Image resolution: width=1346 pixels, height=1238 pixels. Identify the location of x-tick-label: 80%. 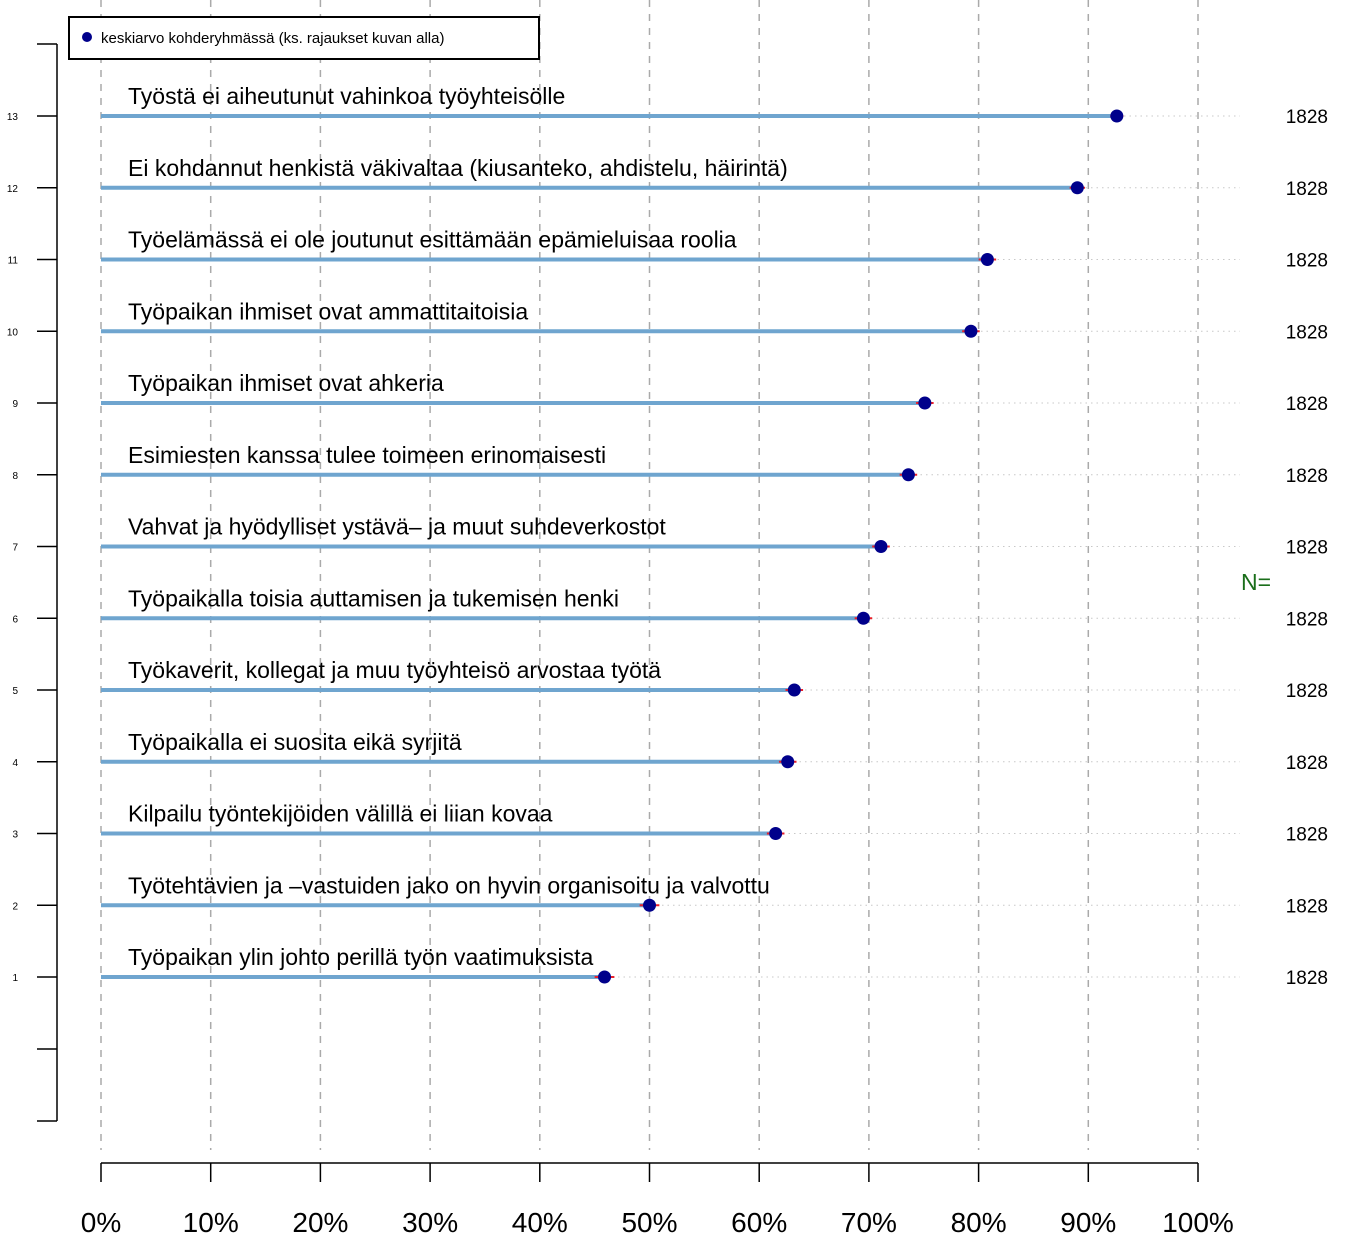
(979, 1222).